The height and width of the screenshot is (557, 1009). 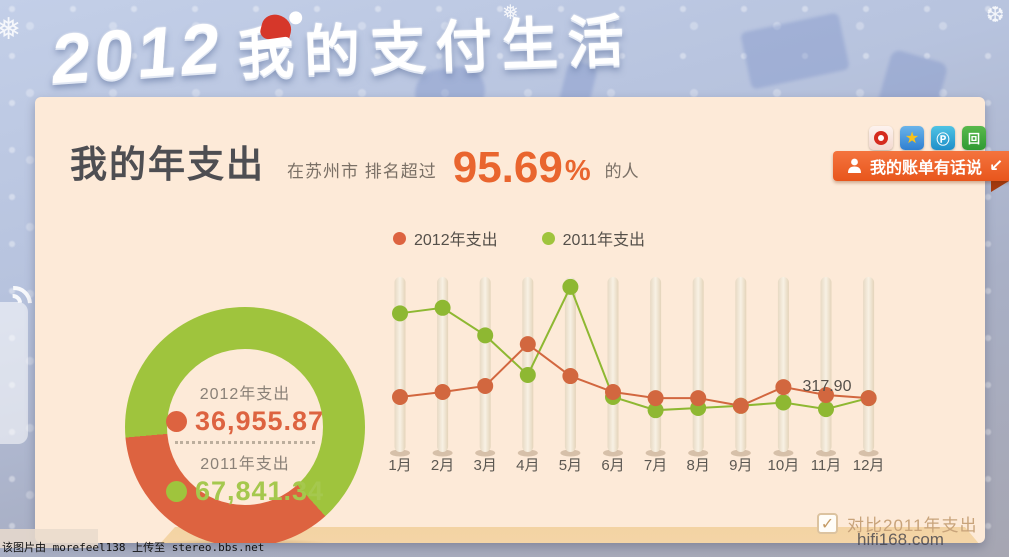 I want to click on ribbon-label: 我的账单有话说, so click(x=926, y=168).